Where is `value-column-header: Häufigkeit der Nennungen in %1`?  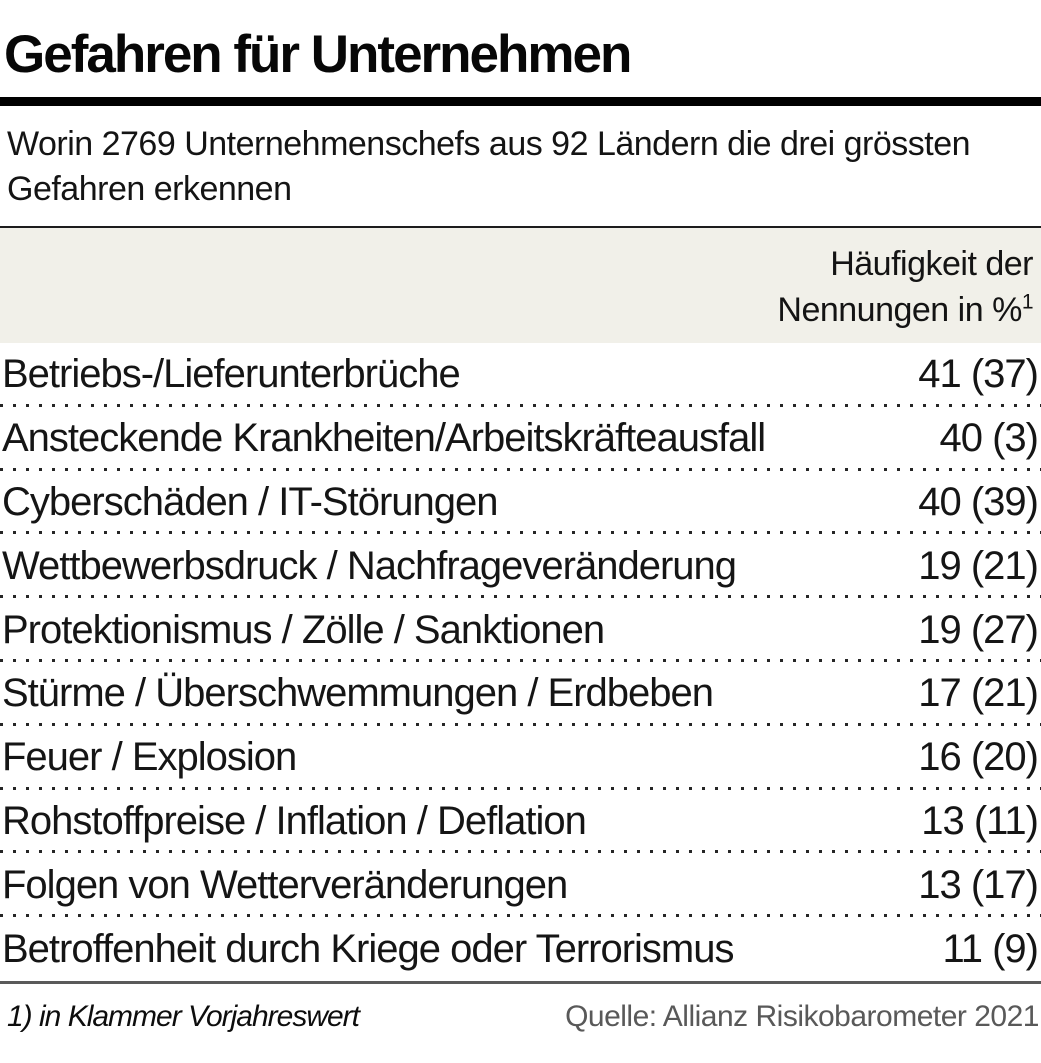 value-column-header: Häufigkeit der Nennungen in %1 is located at coordinates (520, 284).